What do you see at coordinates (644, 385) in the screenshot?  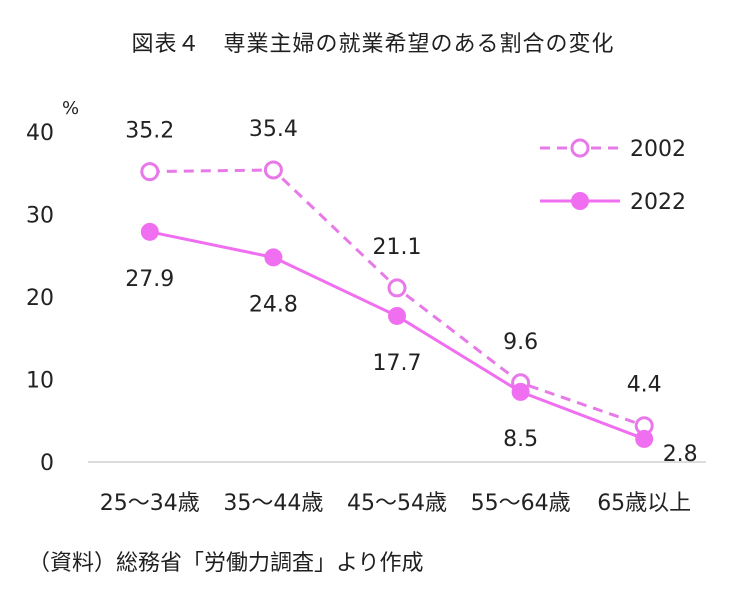 I see `data-label: 4.4` at bounding box center [644, 385].